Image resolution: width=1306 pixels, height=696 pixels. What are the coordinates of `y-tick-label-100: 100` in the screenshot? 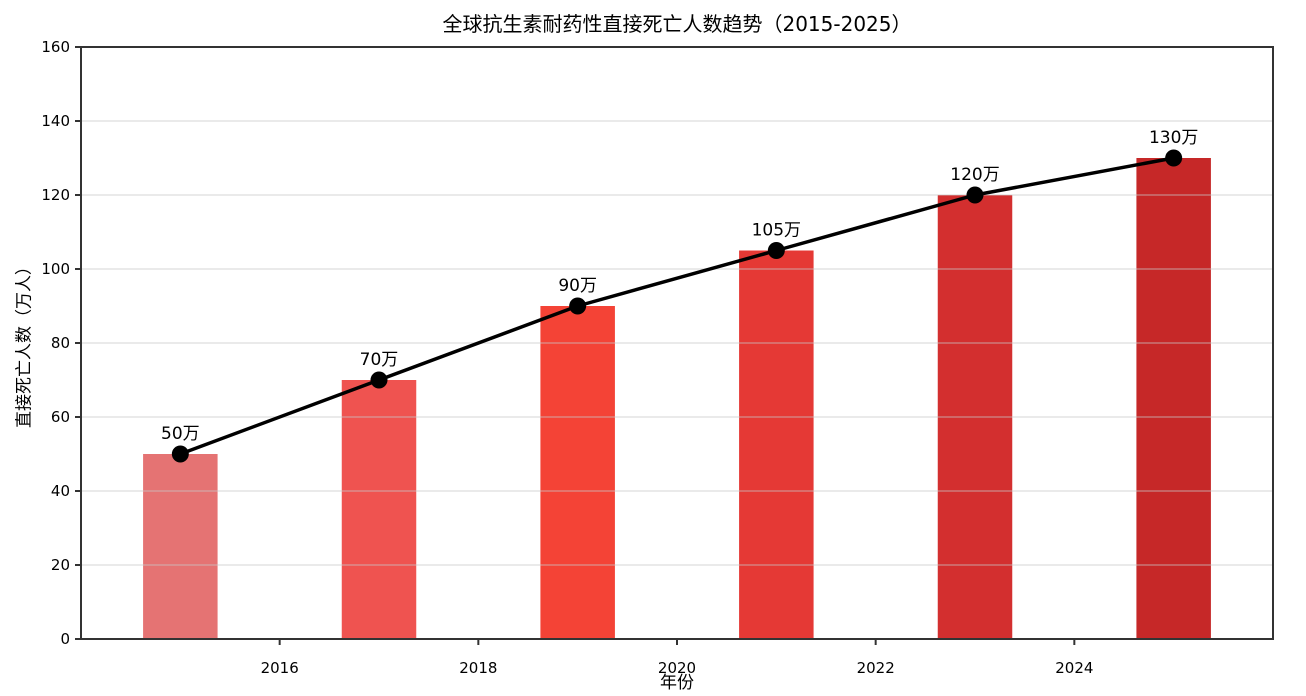 It's located at (55, 269).